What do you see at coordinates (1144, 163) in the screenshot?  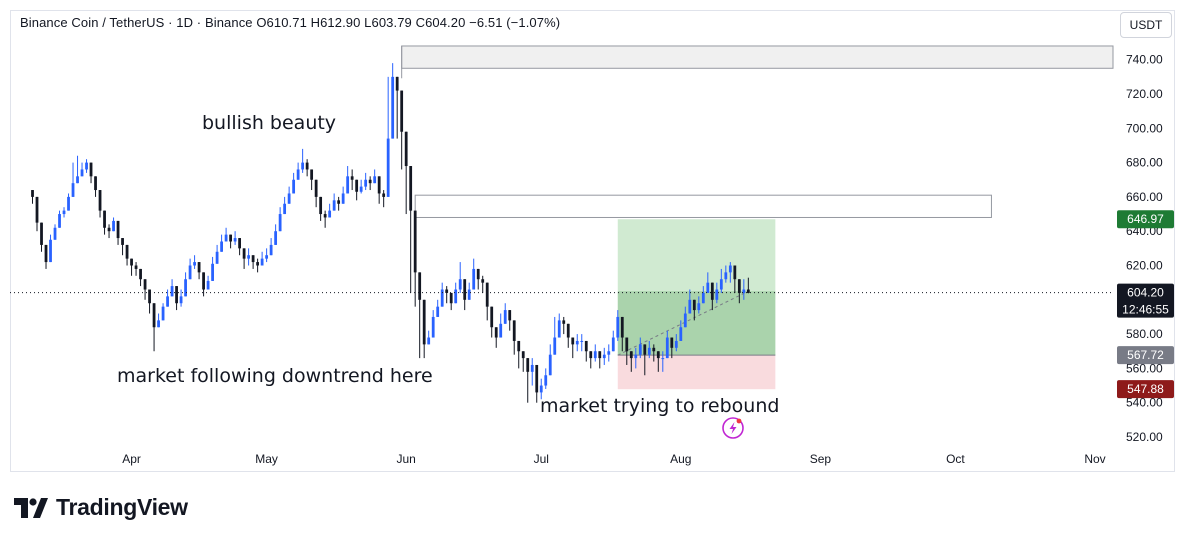 I see `y-tick-label: 680.00` at bounding box center [1144, 163].